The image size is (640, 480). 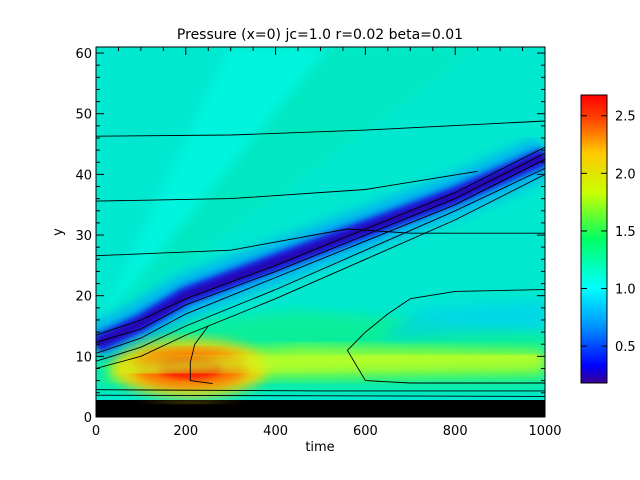 What do you see at coordinates (319, 447) in the screenshot?
I see `x-axis-label: time` at bounding box center [319, 447].